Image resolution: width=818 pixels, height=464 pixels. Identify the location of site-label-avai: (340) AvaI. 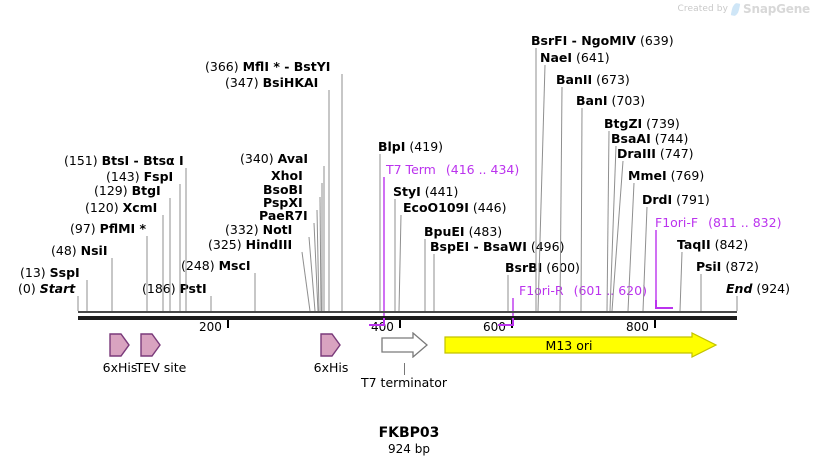
(274, 158).